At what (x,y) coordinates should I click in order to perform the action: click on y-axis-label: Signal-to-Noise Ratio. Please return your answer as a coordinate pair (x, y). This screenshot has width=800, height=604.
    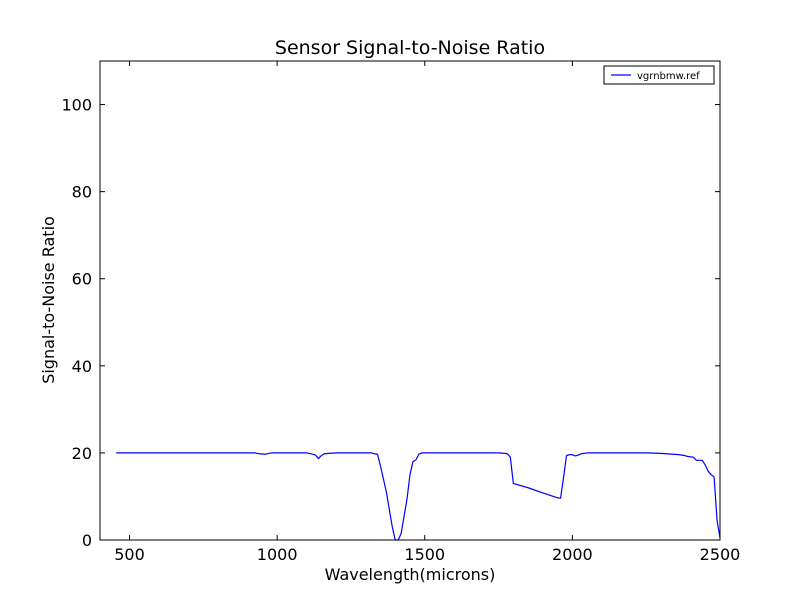
    Looking at the image, I should click on (48, 300).